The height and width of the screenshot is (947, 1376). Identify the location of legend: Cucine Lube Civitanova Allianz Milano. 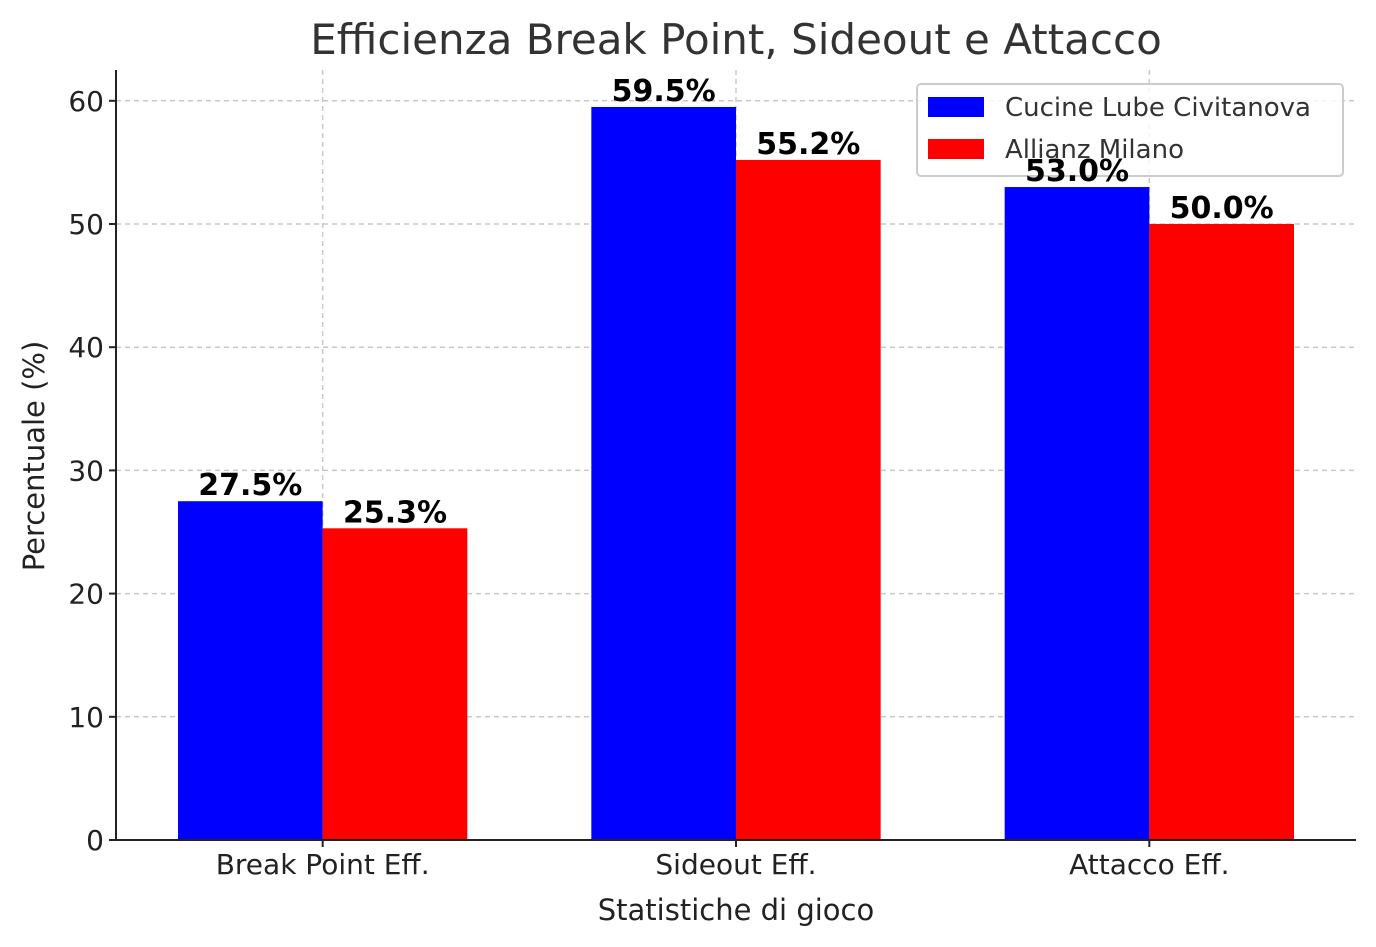
(1130, 130).